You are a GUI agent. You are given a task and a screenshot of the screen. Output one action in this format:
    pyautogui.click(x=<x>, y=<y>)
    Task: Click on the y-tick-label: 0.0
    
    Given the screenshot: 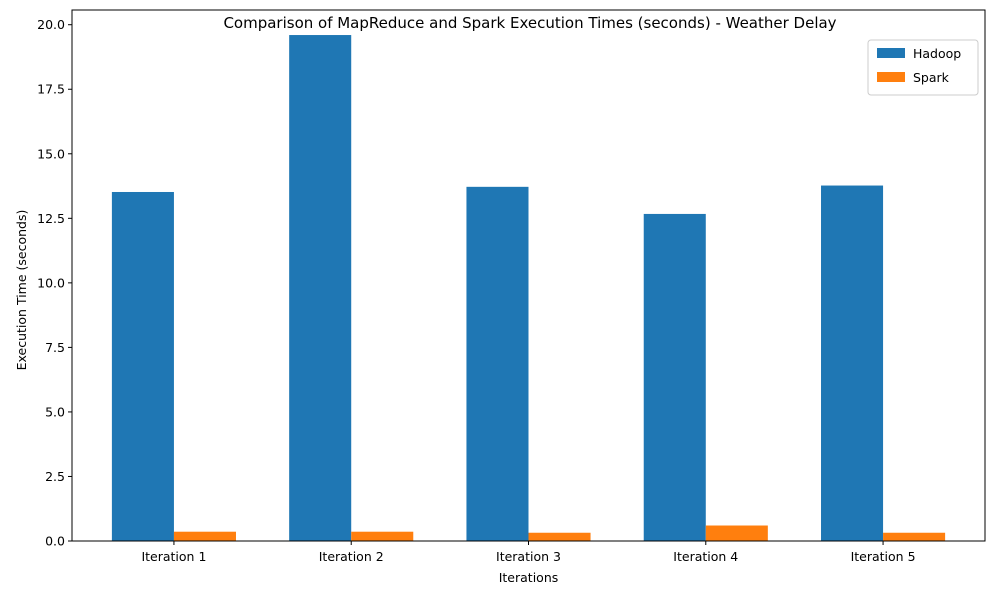 What is the action you would take?
    pyautogui.click(x=55, y=541)
    